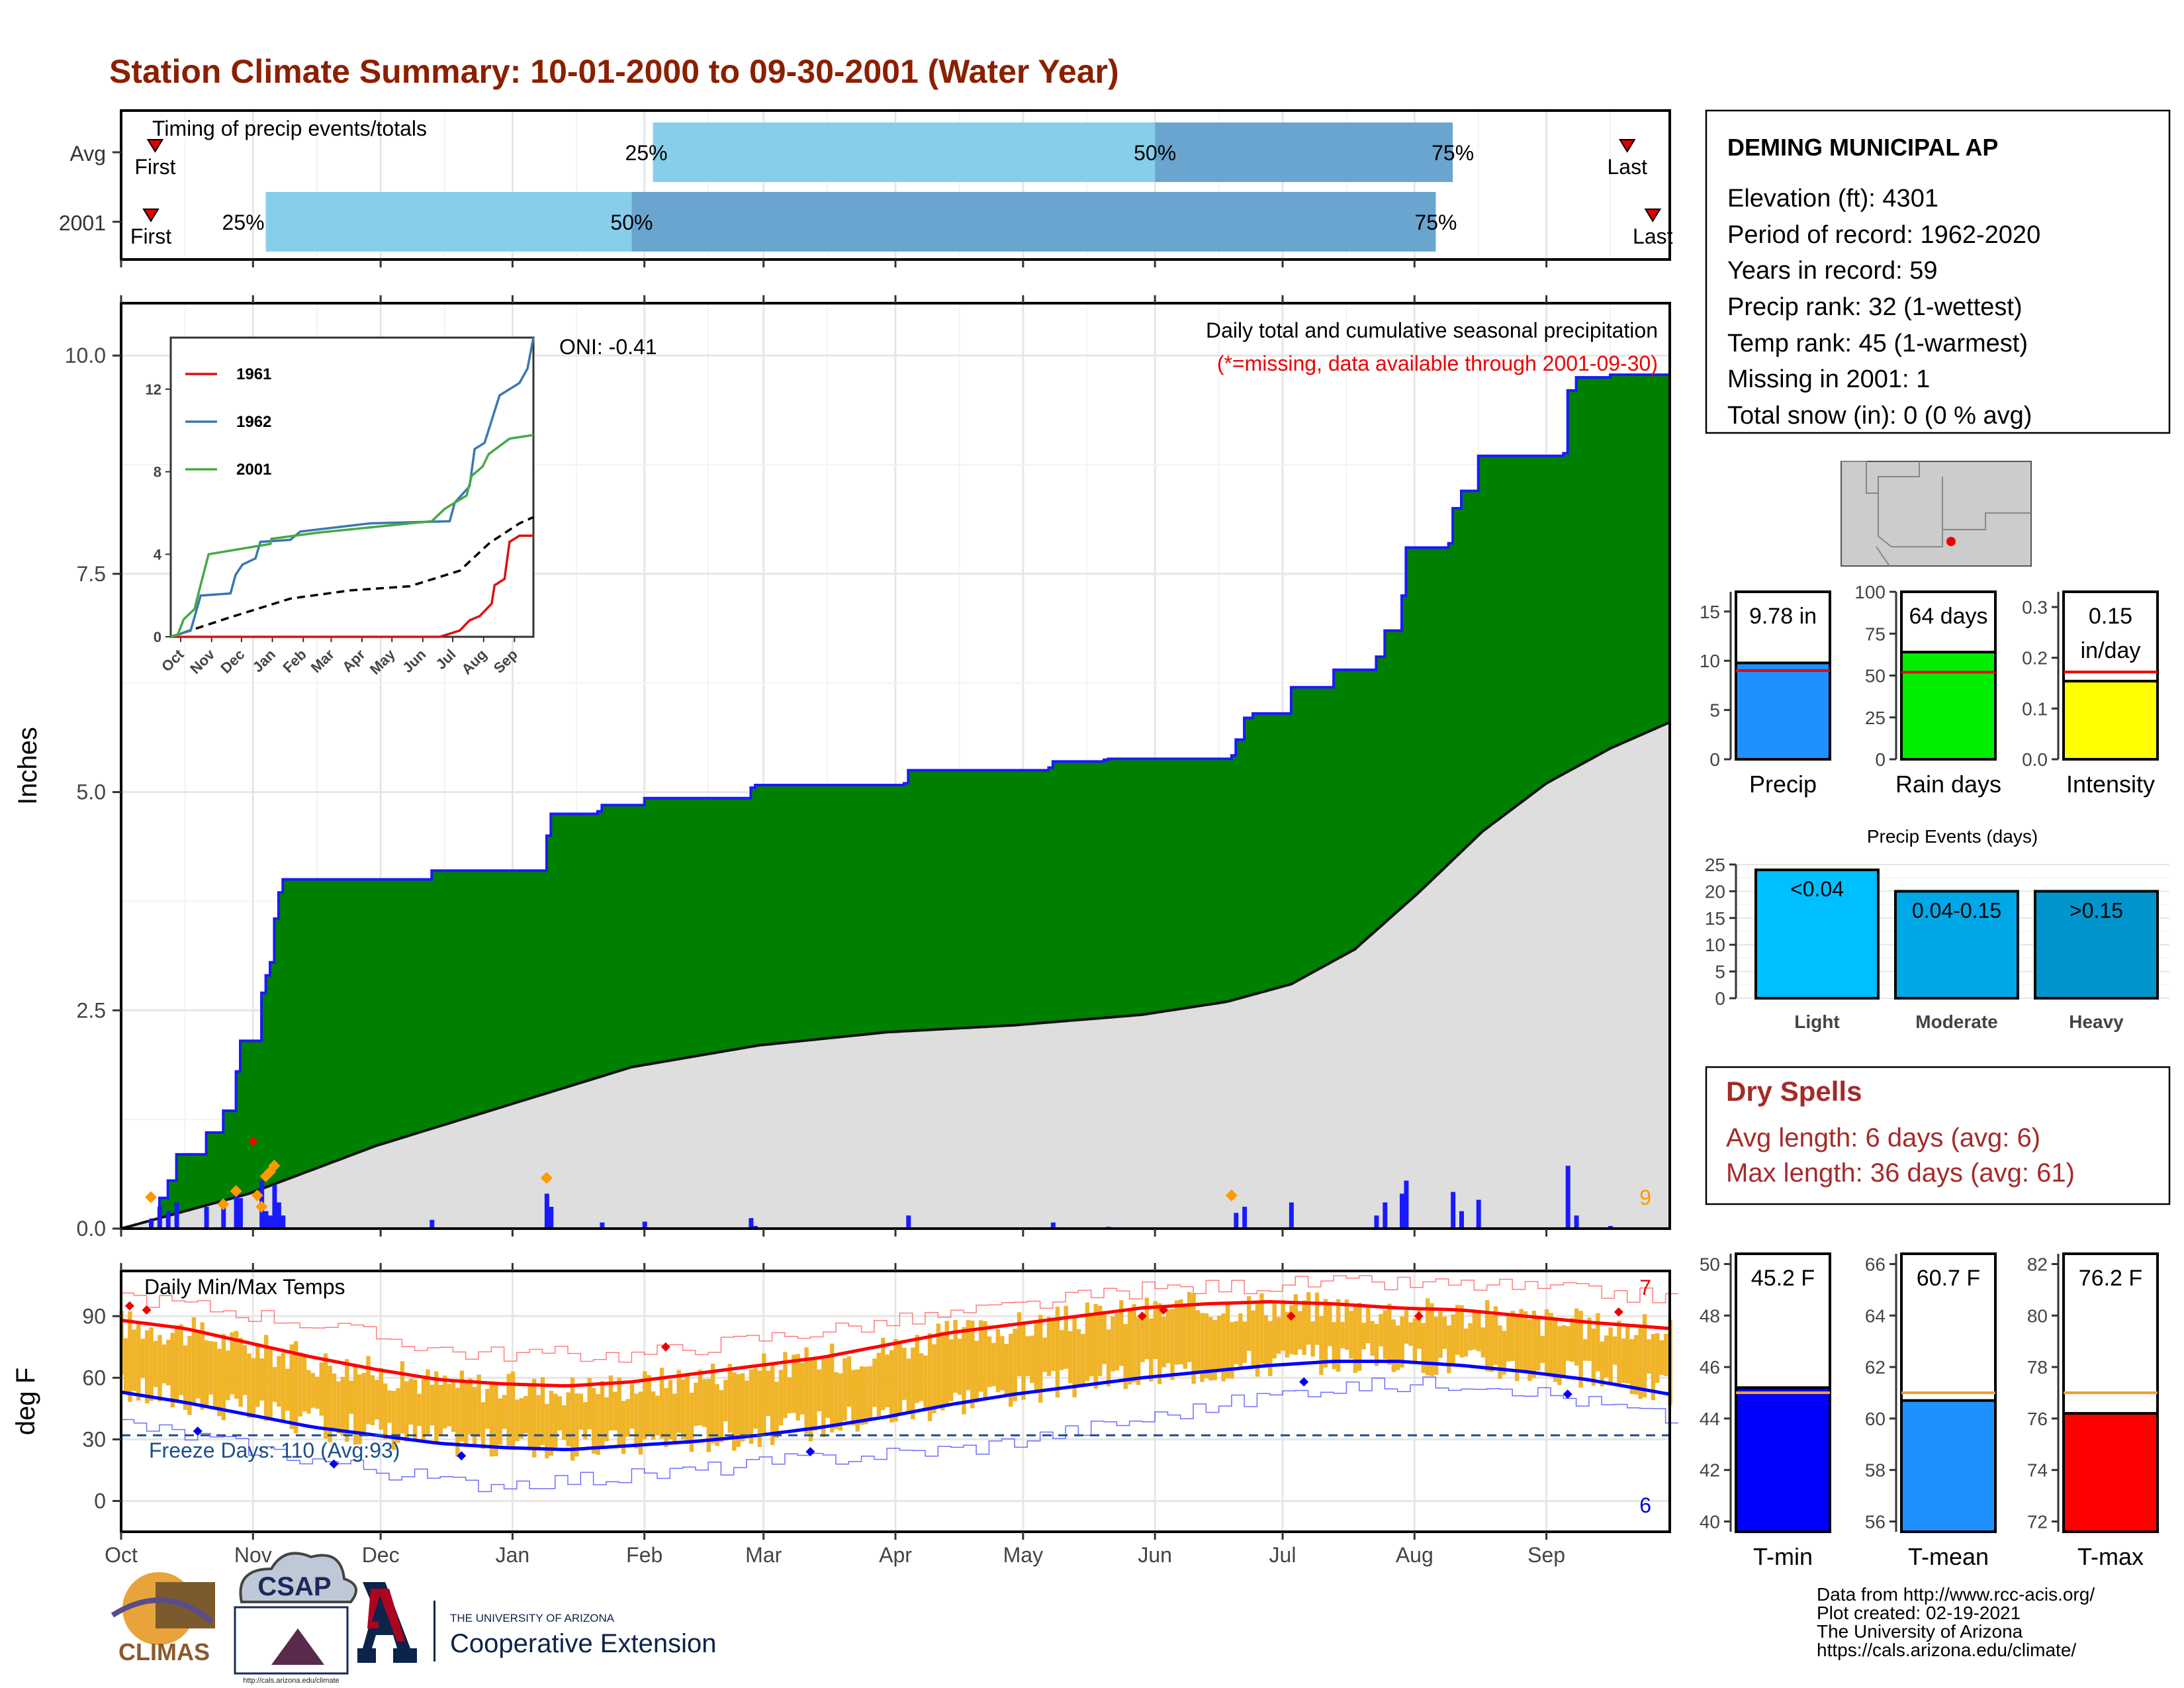 The width and height of the screenshot is (2184, 1688). I want to click on precip-ytick-label: 0.0, so click(92, 1229).